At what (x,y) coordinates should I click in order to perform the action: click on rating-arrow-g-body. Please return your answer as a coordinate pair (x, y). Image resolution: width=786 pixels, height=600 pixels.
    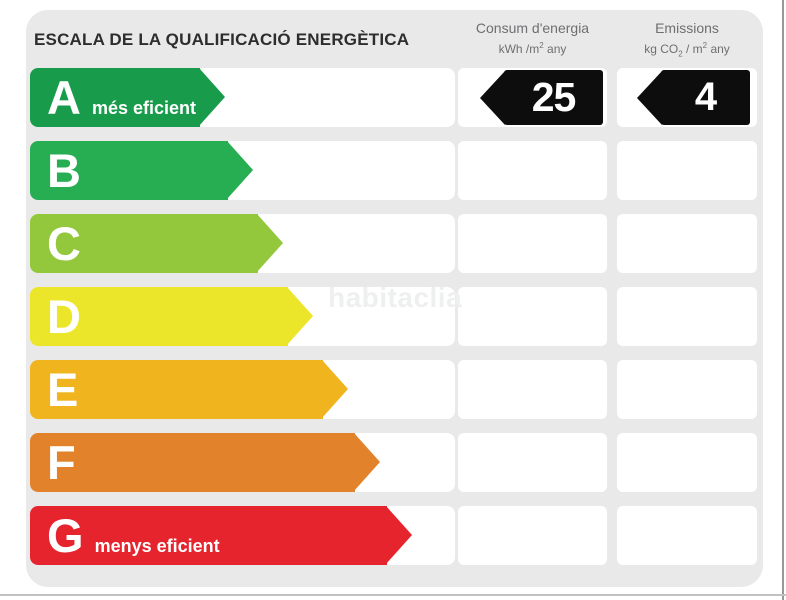
    Looking at the image, I should click on (208, 535).